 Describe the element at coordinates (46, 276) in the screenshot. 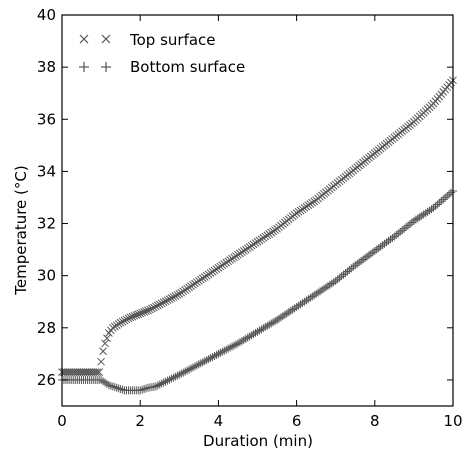

I see `y-tick-label: 30` at that location.